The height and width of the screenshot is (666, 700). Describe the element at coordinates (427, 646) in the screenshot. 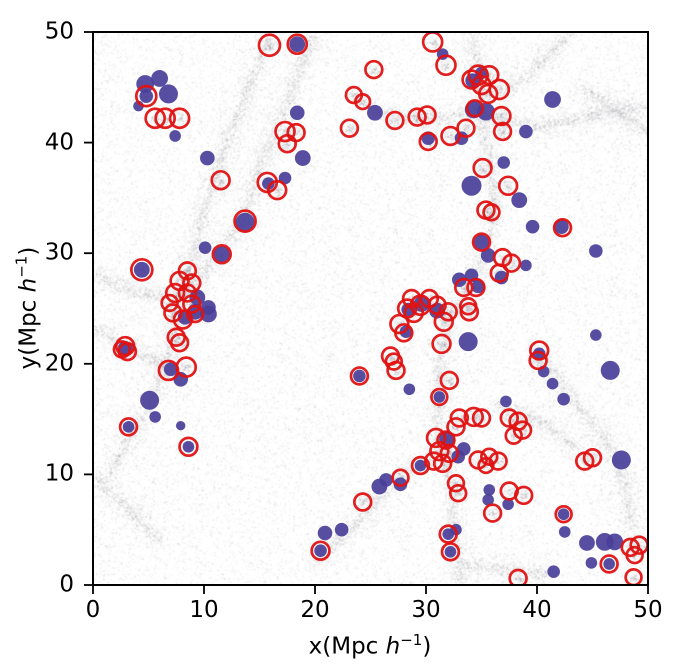

I see `x-axis-label-post: )` at that location.